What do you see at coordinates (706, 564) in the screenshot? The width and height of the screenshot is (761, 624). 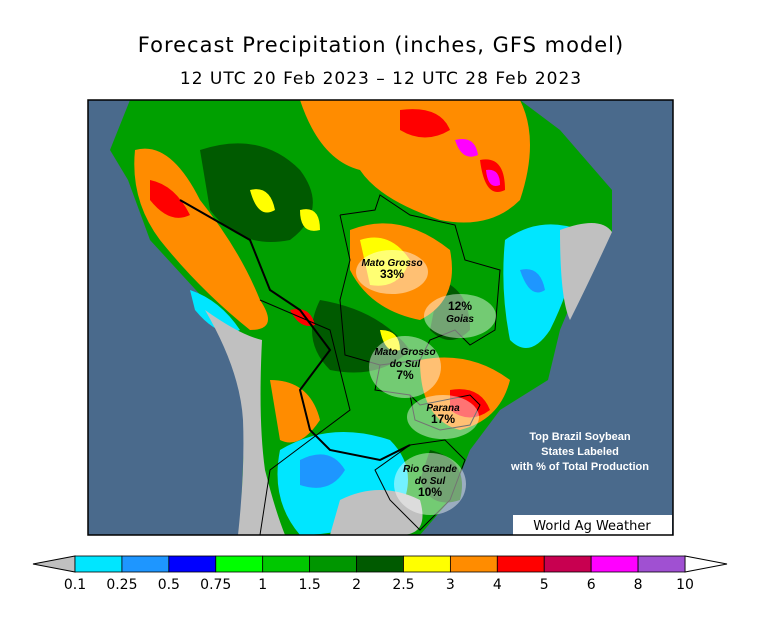 I see `colorbar-over` at bounding box center [706, 564].